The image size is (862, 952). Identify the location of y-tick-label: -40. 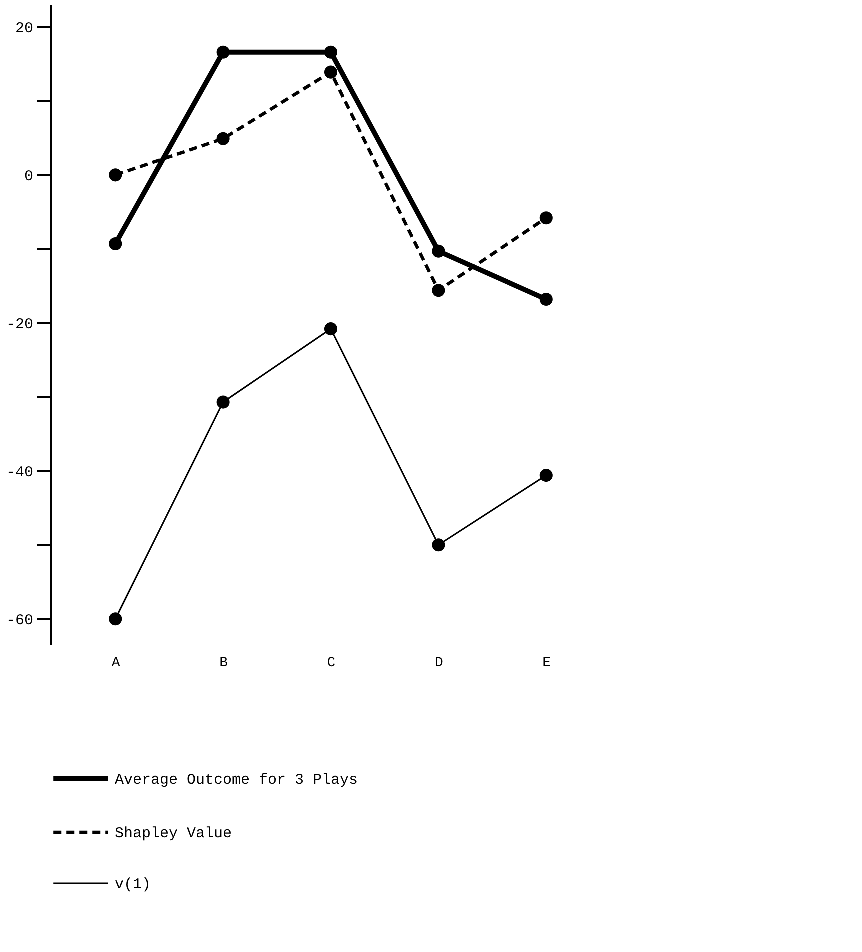
(20, 473).